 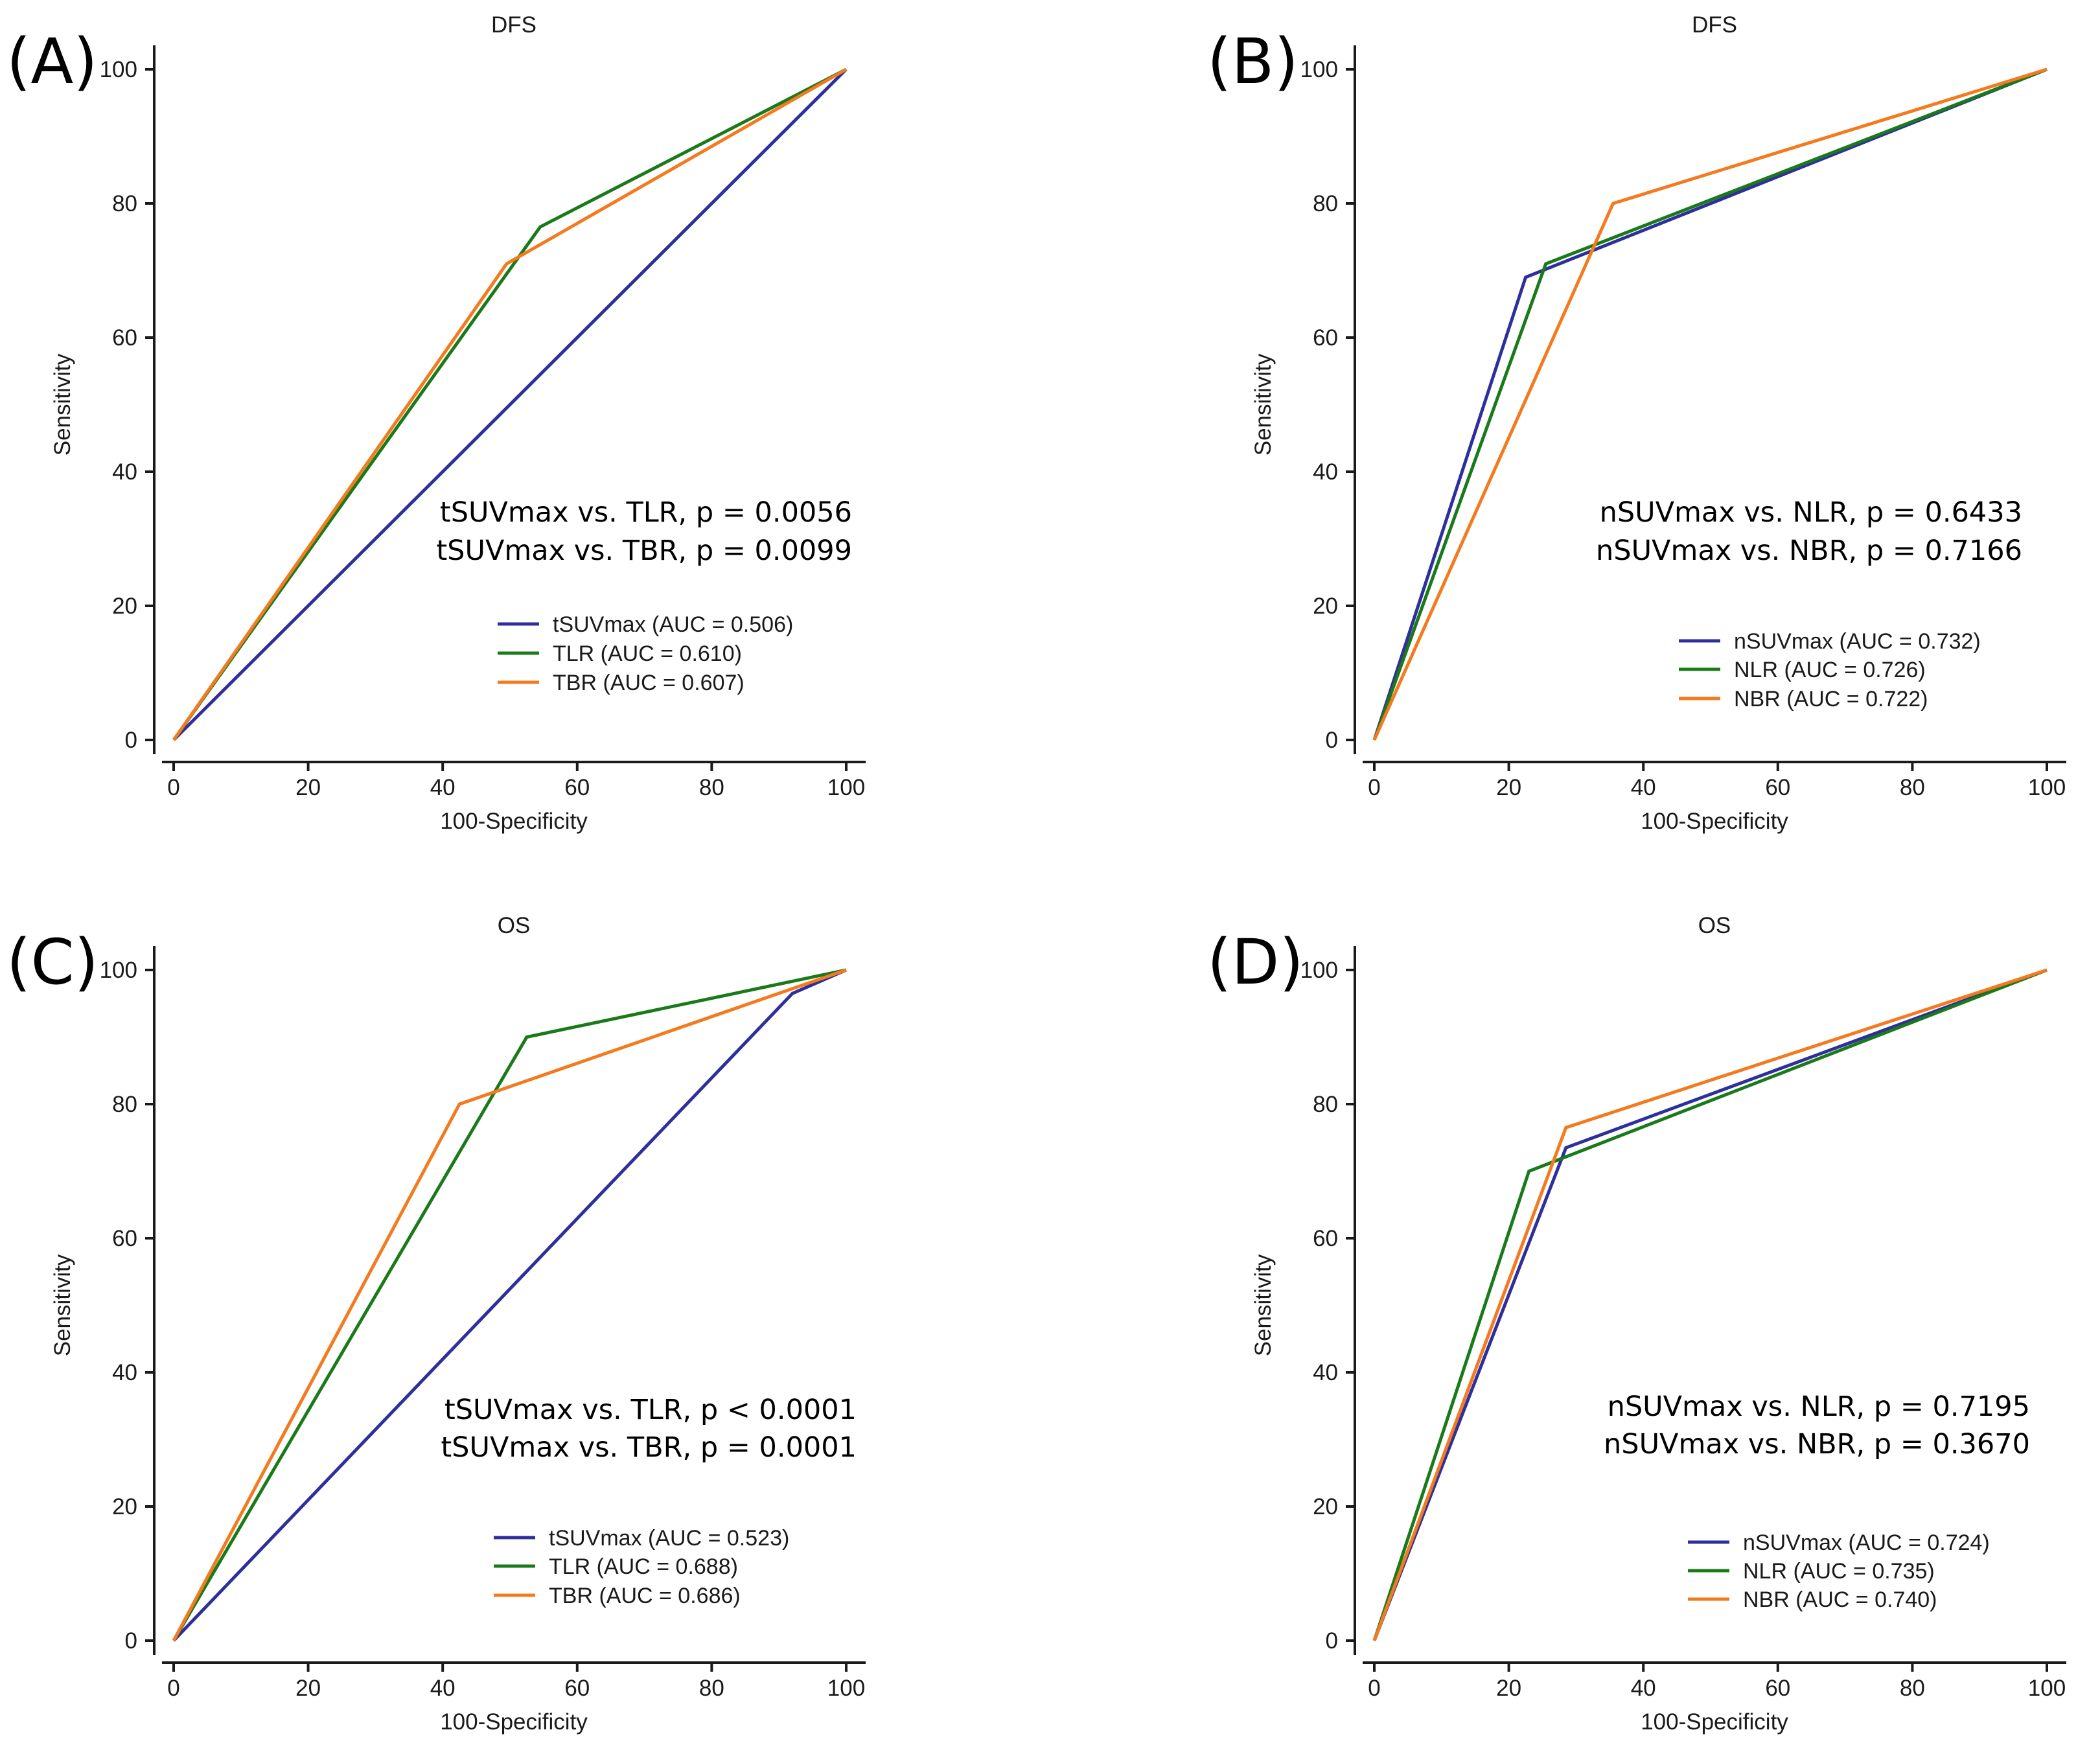 What do you see at coordinates (1255, 962) in the screenshot?
I see `panel-label: (D)` at bounding box center [1255, 962].